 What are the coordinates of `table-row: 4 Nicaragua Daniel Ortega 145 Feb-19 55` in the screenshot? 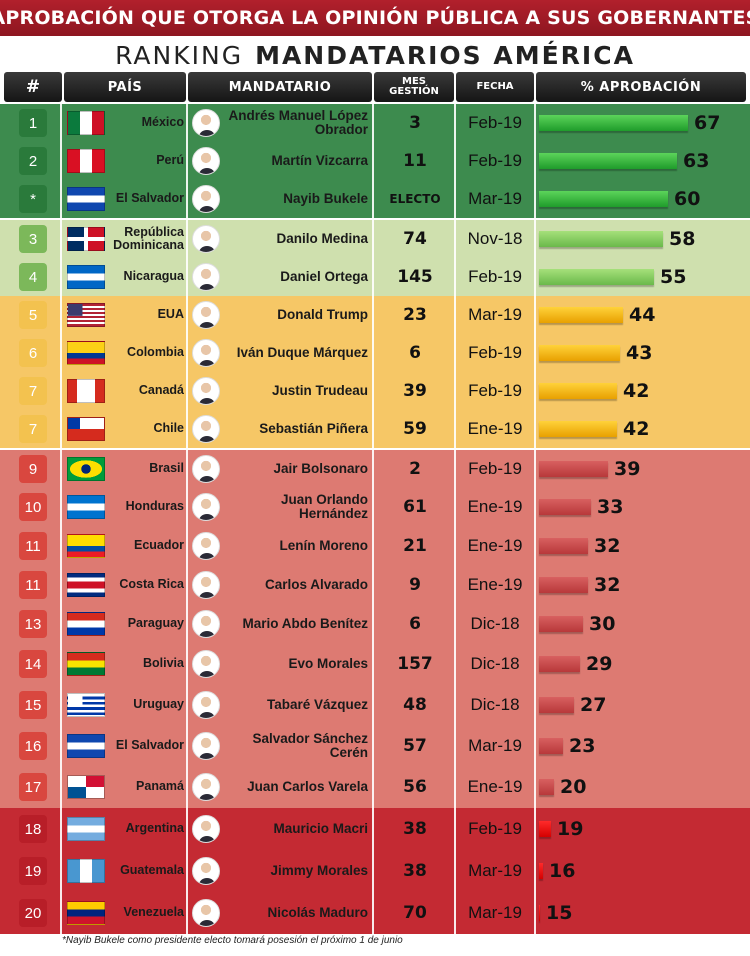 It's located at (375, 277).